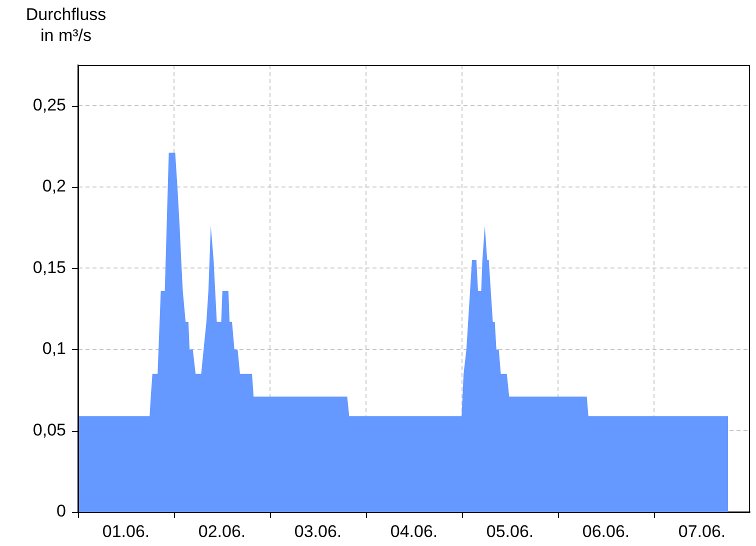  I want to click on y-tick-label: 0, so click(61, 511).